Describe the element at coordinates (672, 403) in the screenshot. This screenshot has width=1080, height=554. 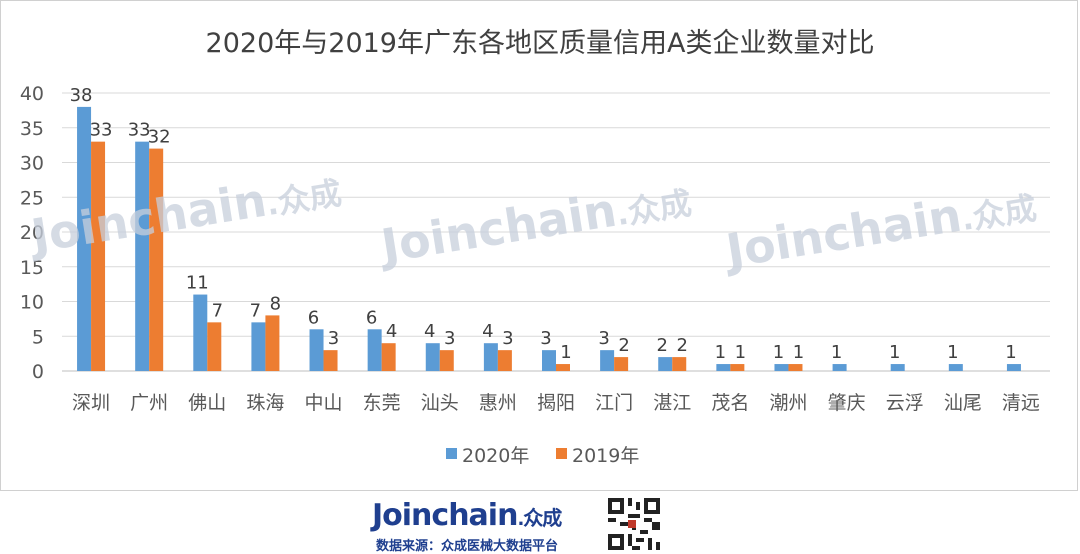
I see `x-tick-label: 湛江` at that location.